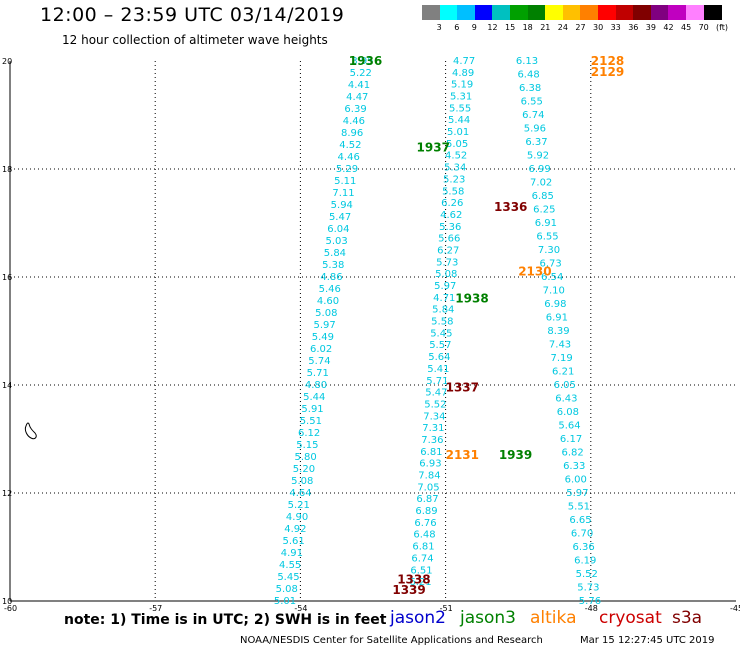 This screenshot has height=650, width=740. I want to click on legend-unit: (ft), so click(722, 27).